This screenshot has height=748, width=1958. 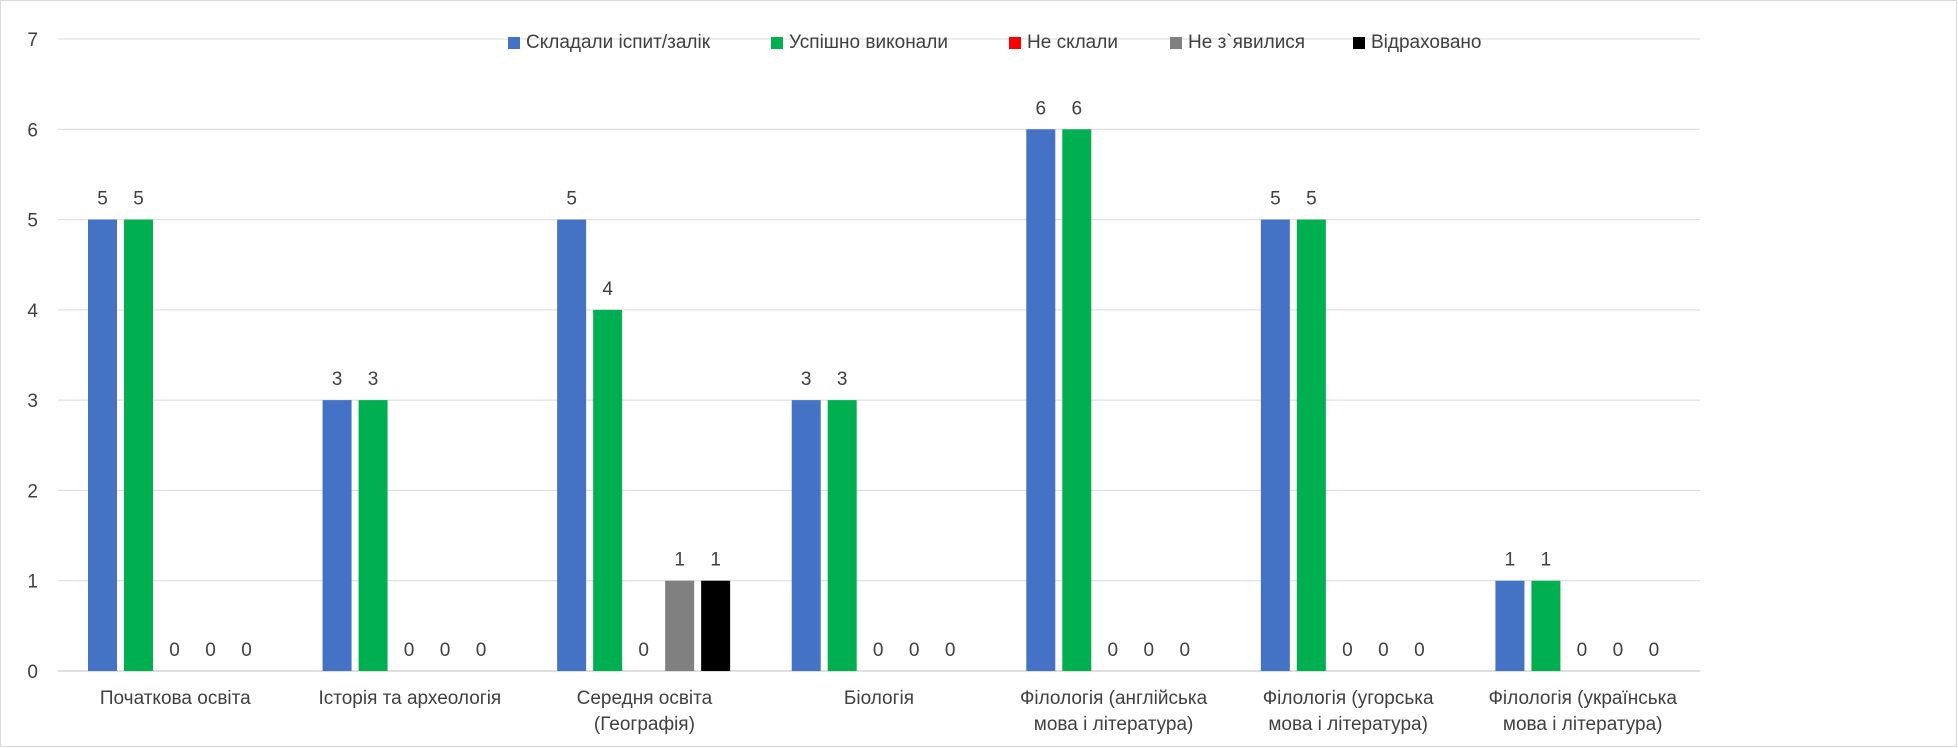 I want to click on legend-label: Не з`явилися, so click(x=1246, y=42).